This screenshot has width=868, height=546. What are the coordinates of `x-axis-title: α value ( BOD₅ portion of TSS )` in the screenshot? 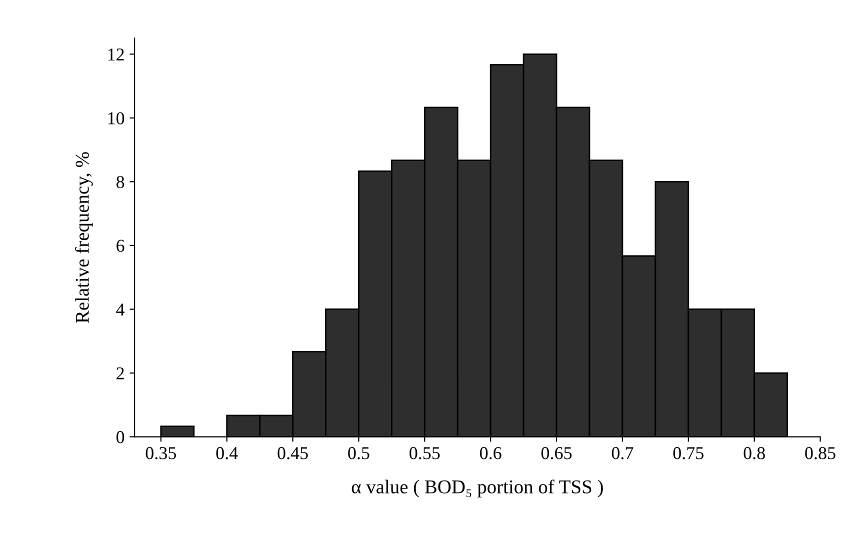 It's located at (477, 489).